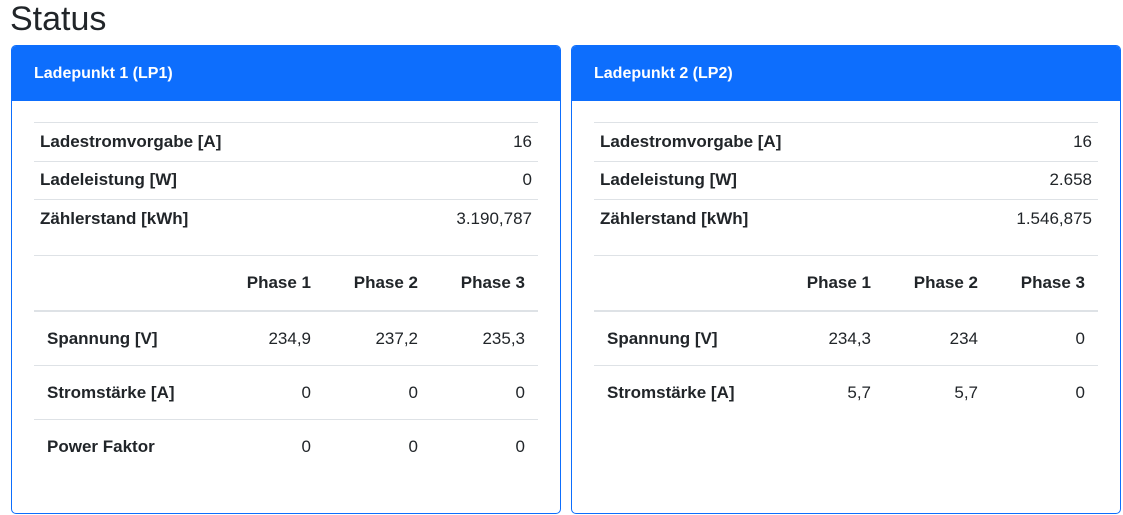 This screenshot has width=1123, height=515. What do you see at coordinates (494, 218) in the screenshot?
I see `row-value: 3.190,787` at bounding box center [494, 218].